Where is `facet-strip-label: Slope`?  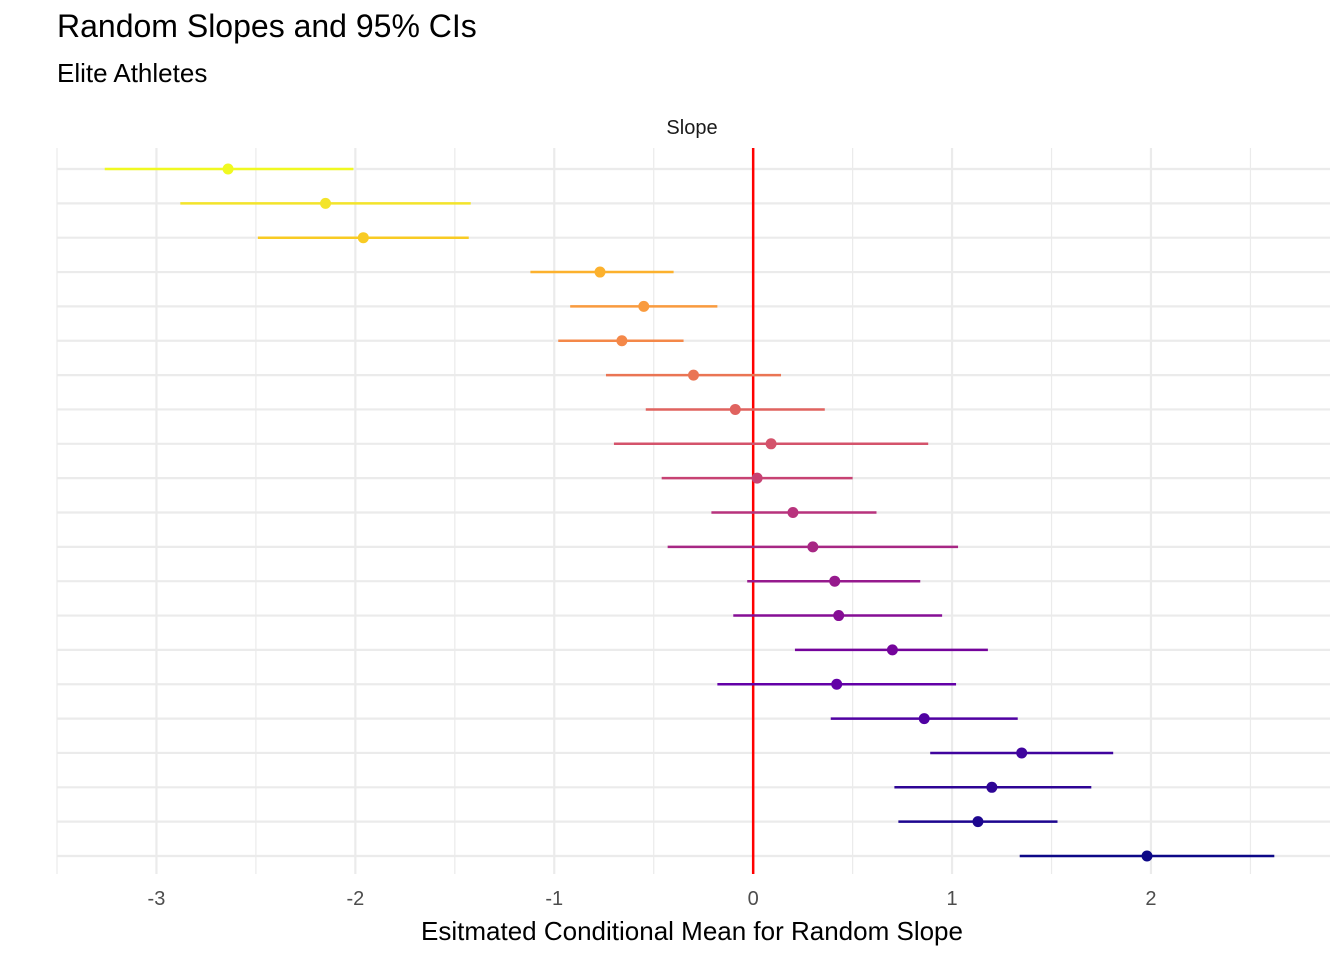 facet-strip-label: Slope is located at coordinates (691, 128).